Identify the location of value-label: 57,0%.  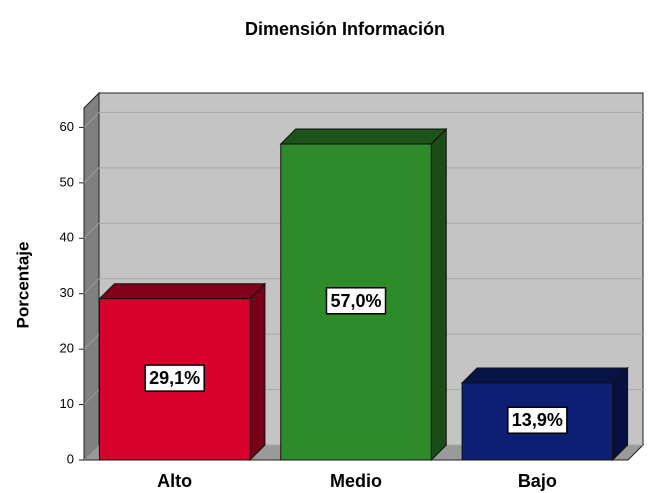
(355, 301).